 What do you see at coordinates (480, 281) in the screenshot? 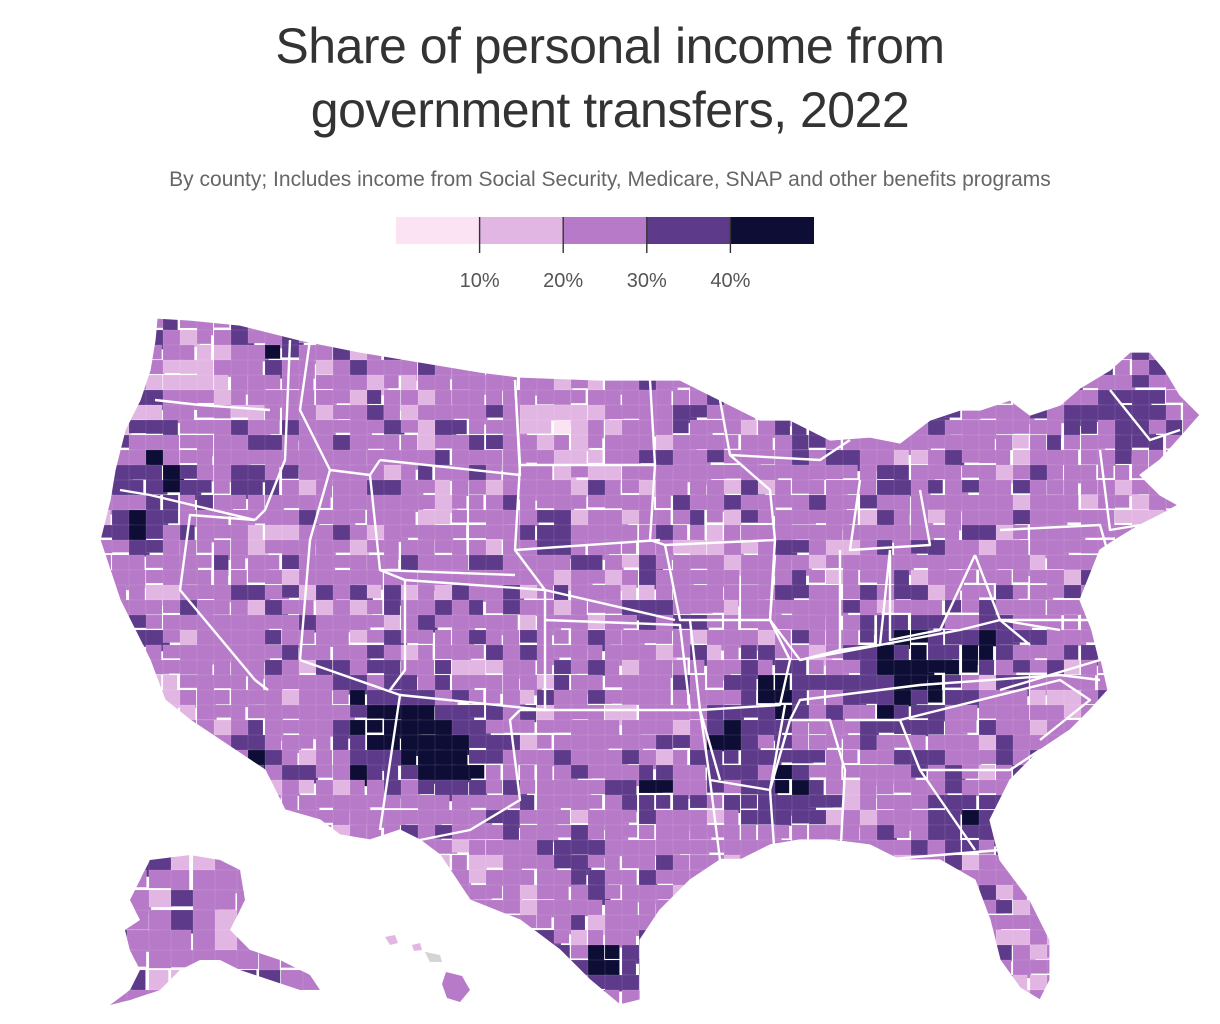
I see `legend-label-1: 10%` at bounding box center [480, 281].